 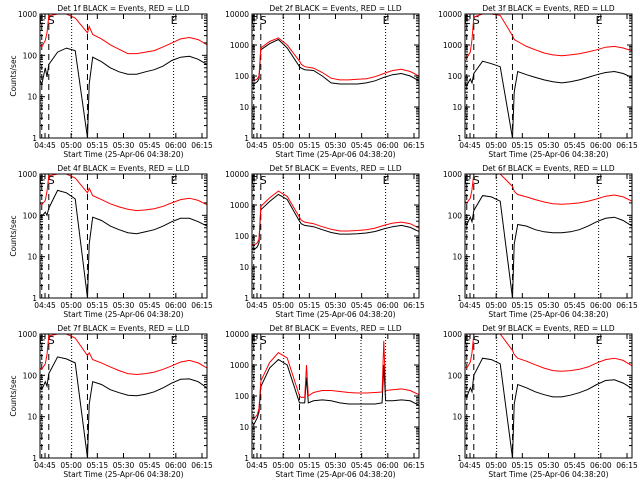 I want to click on chart-title: Det 4f BLACK = Events, RED = LLD, so click(x=123, y=168).